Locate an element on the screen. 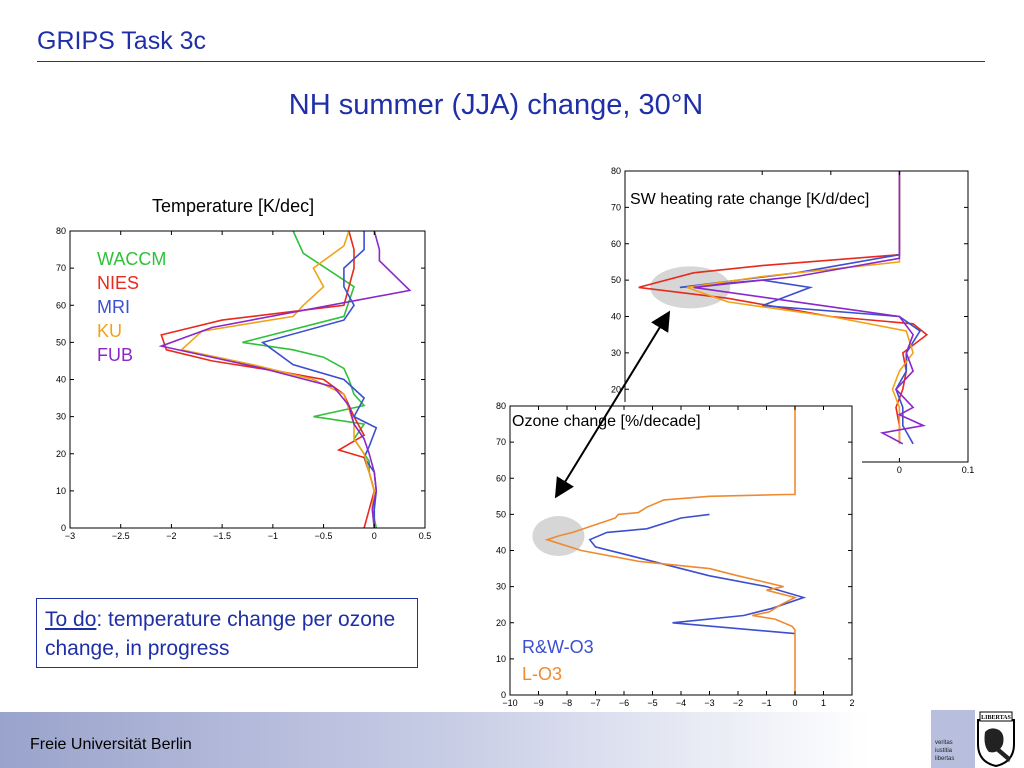 This screenshot has height=768, width=1024. seal-banner: LIBERTAS is located at coordinates (996, 718).